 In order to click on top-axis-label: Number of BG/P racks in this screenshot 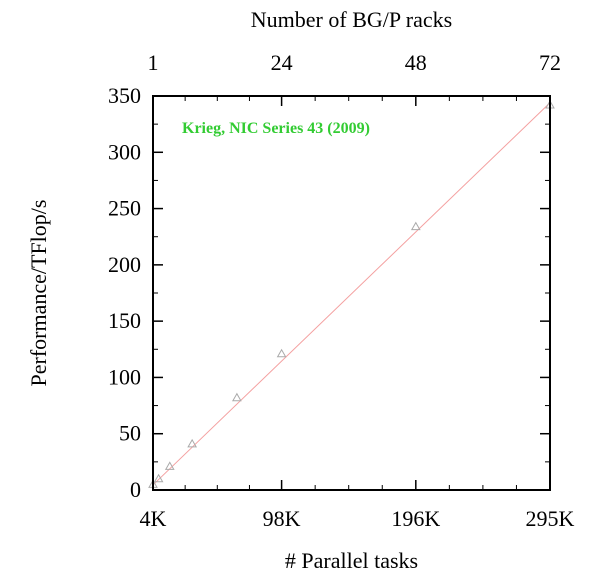, I will do `click(351, 19)`.